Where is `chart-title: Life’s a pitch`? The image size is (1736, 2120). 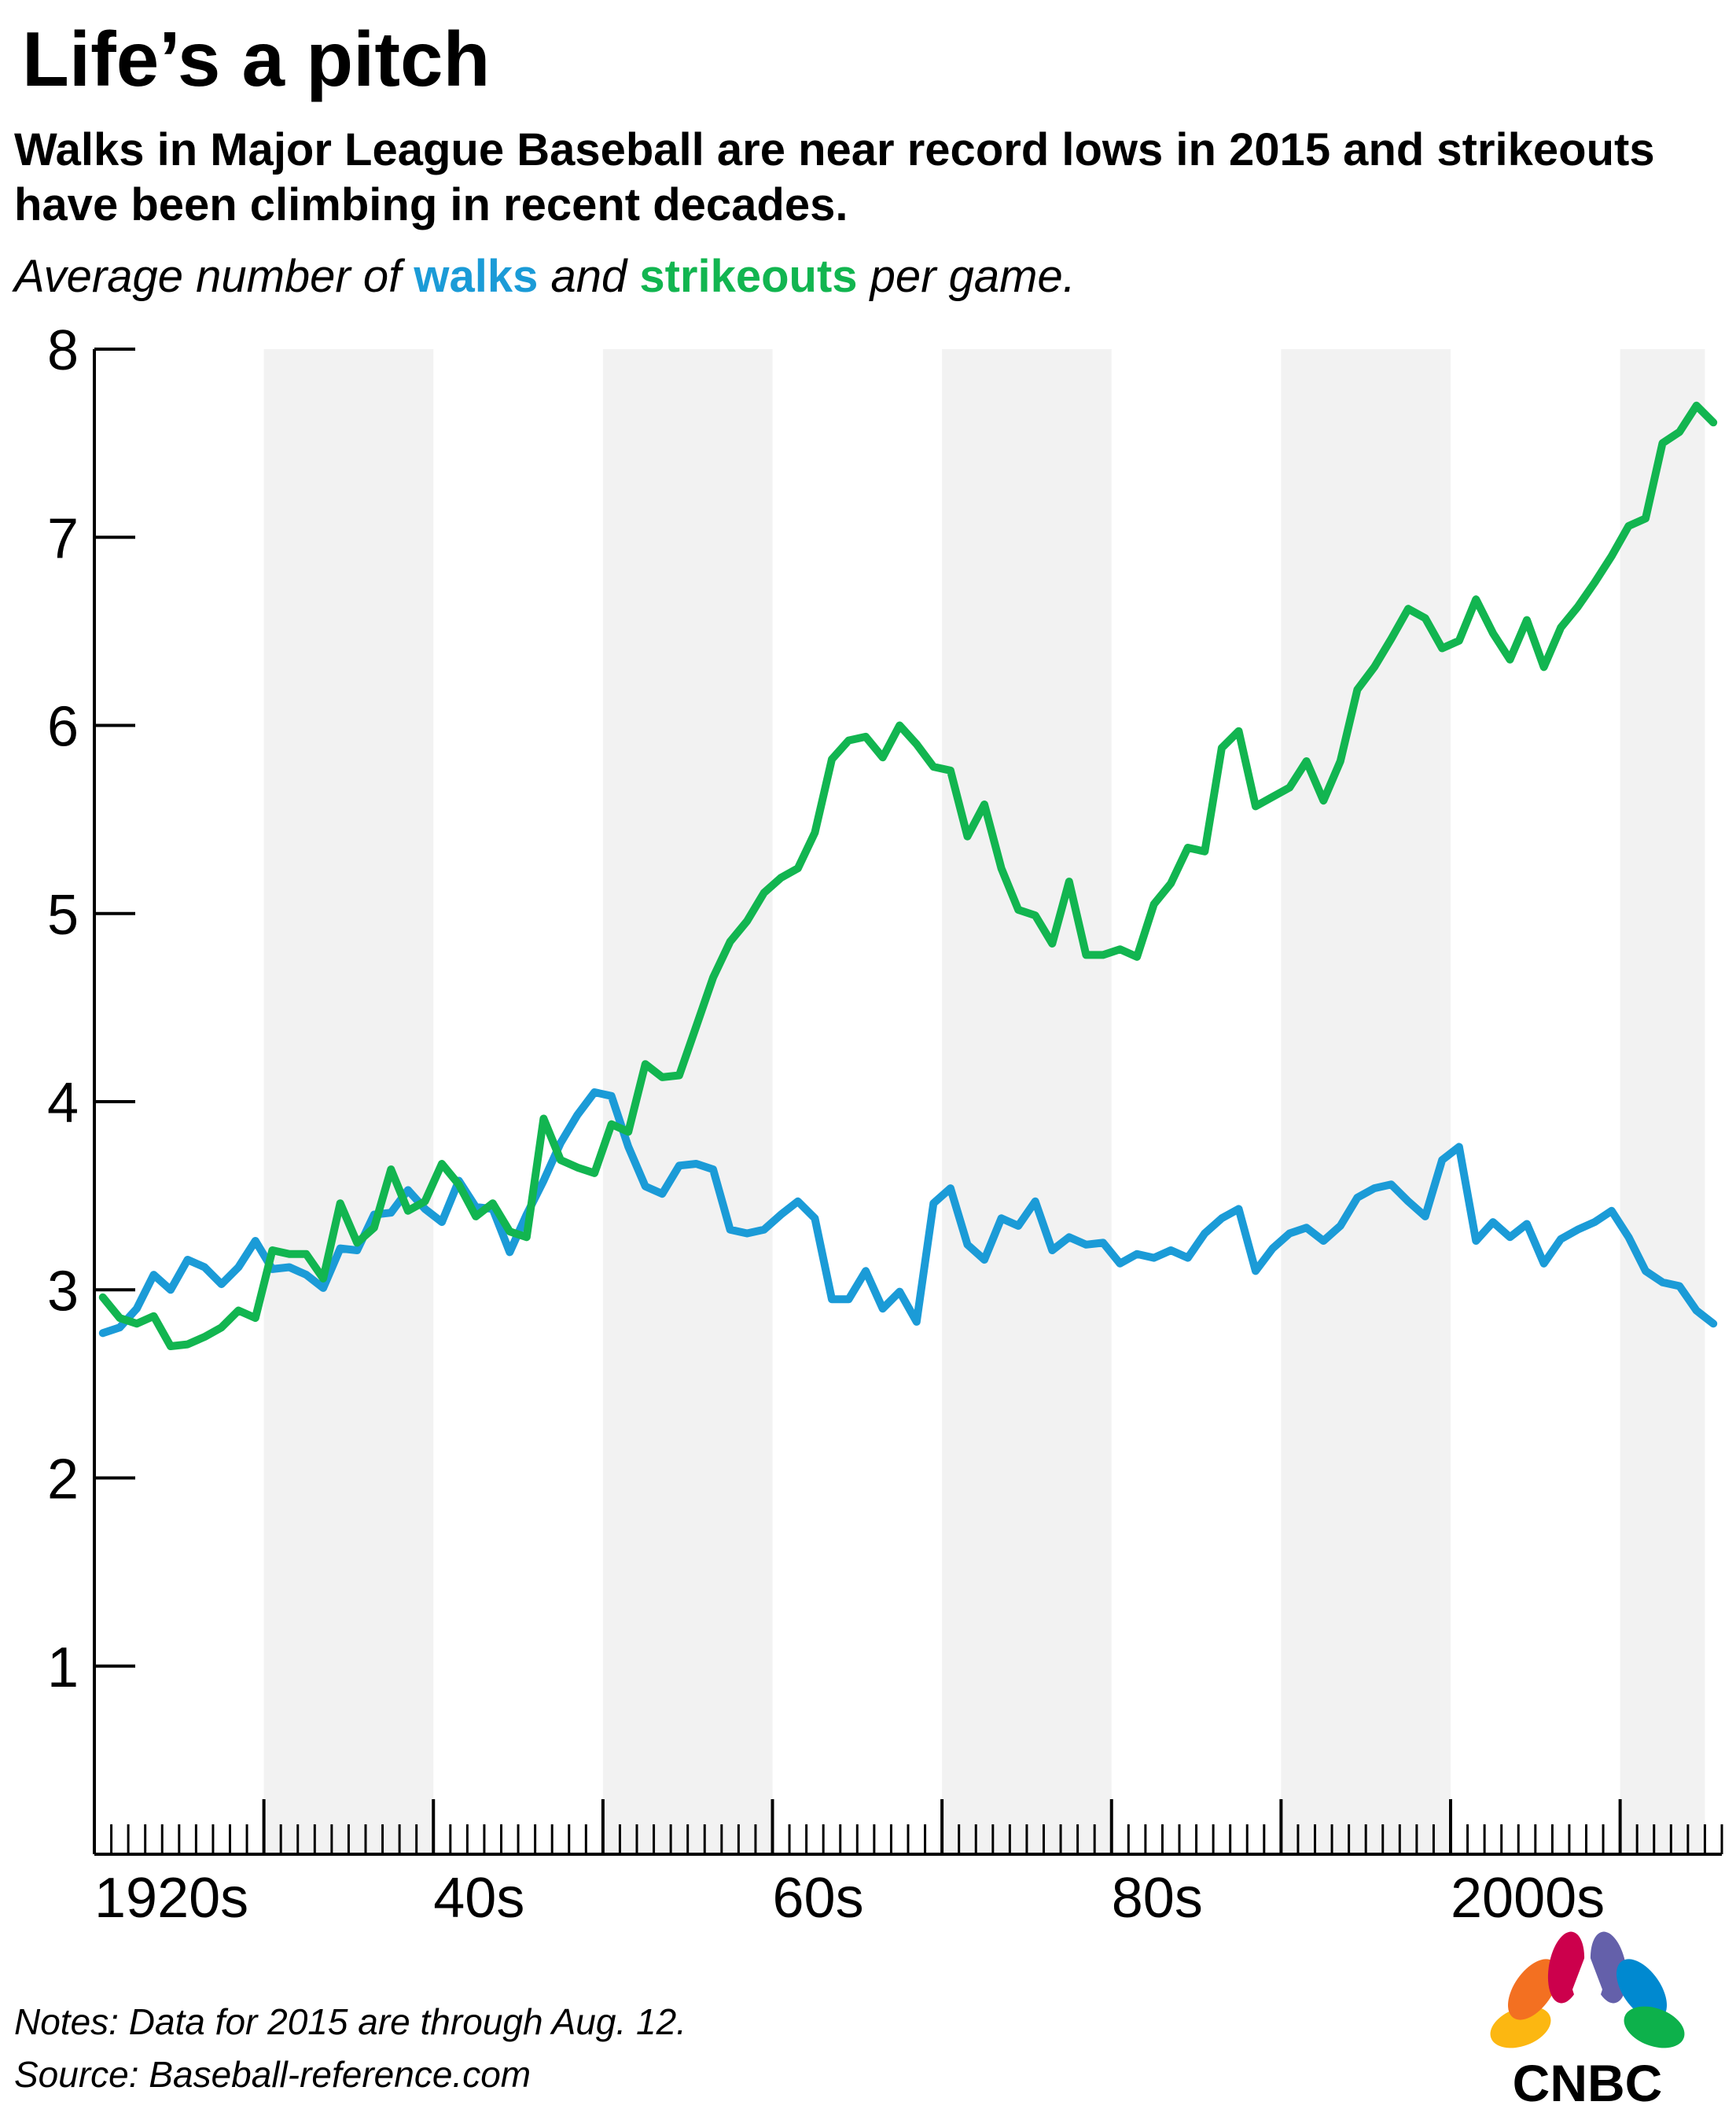
chart-title: Life’s a pitch is located at coordinates (256, 59).